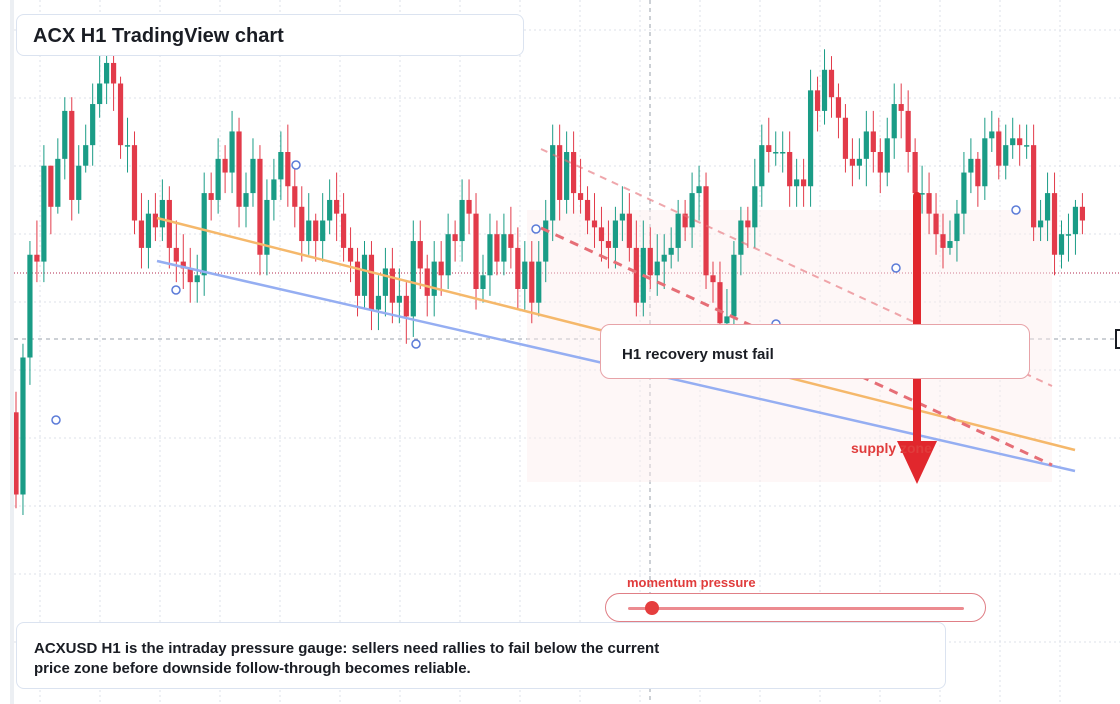 This screenshot has height=704, width=1120. What do you see at coordinates (12, 352) in the screenshot?
I see `left-rail` at bounding box center [12, 352].